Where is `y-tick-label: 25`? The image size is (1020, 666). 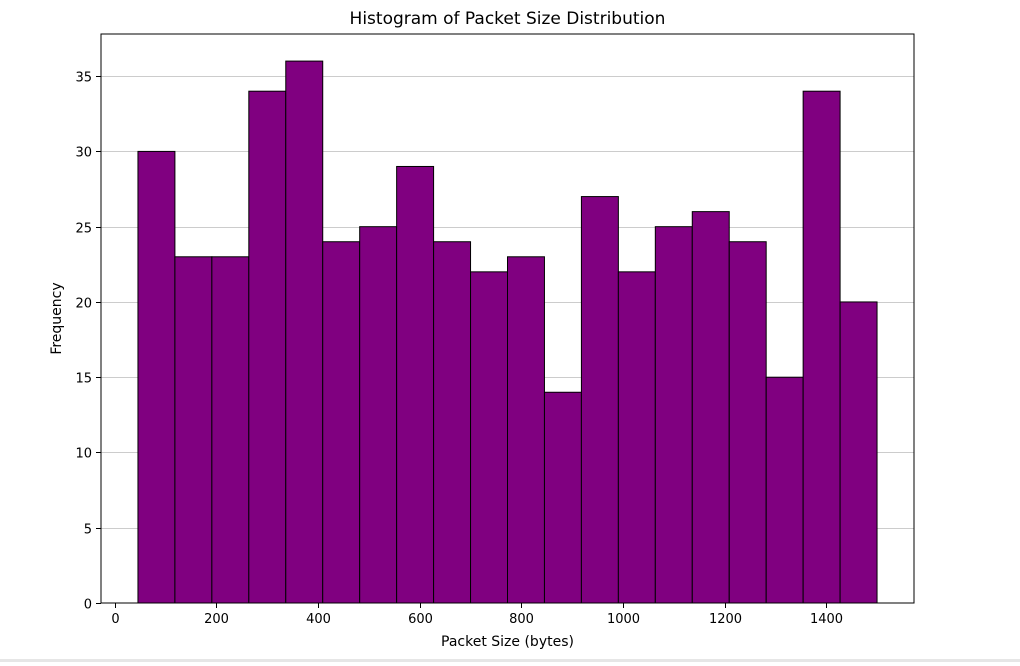 y-tick-label: 25 is located at coordinates (83, 229).